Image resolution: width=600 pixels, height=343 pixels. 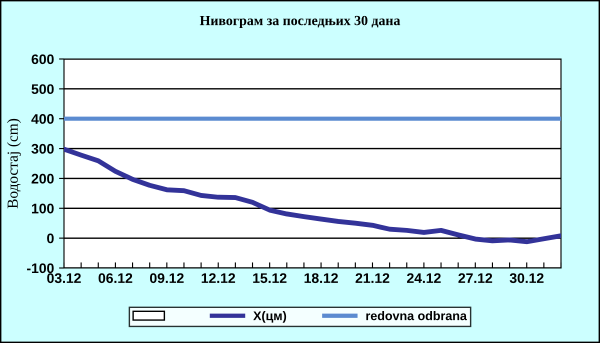 What do you see at coordinates (269, 278) in the screenshot?
I see `x-tick-label: 15.12` at bounding box center [269, 278].